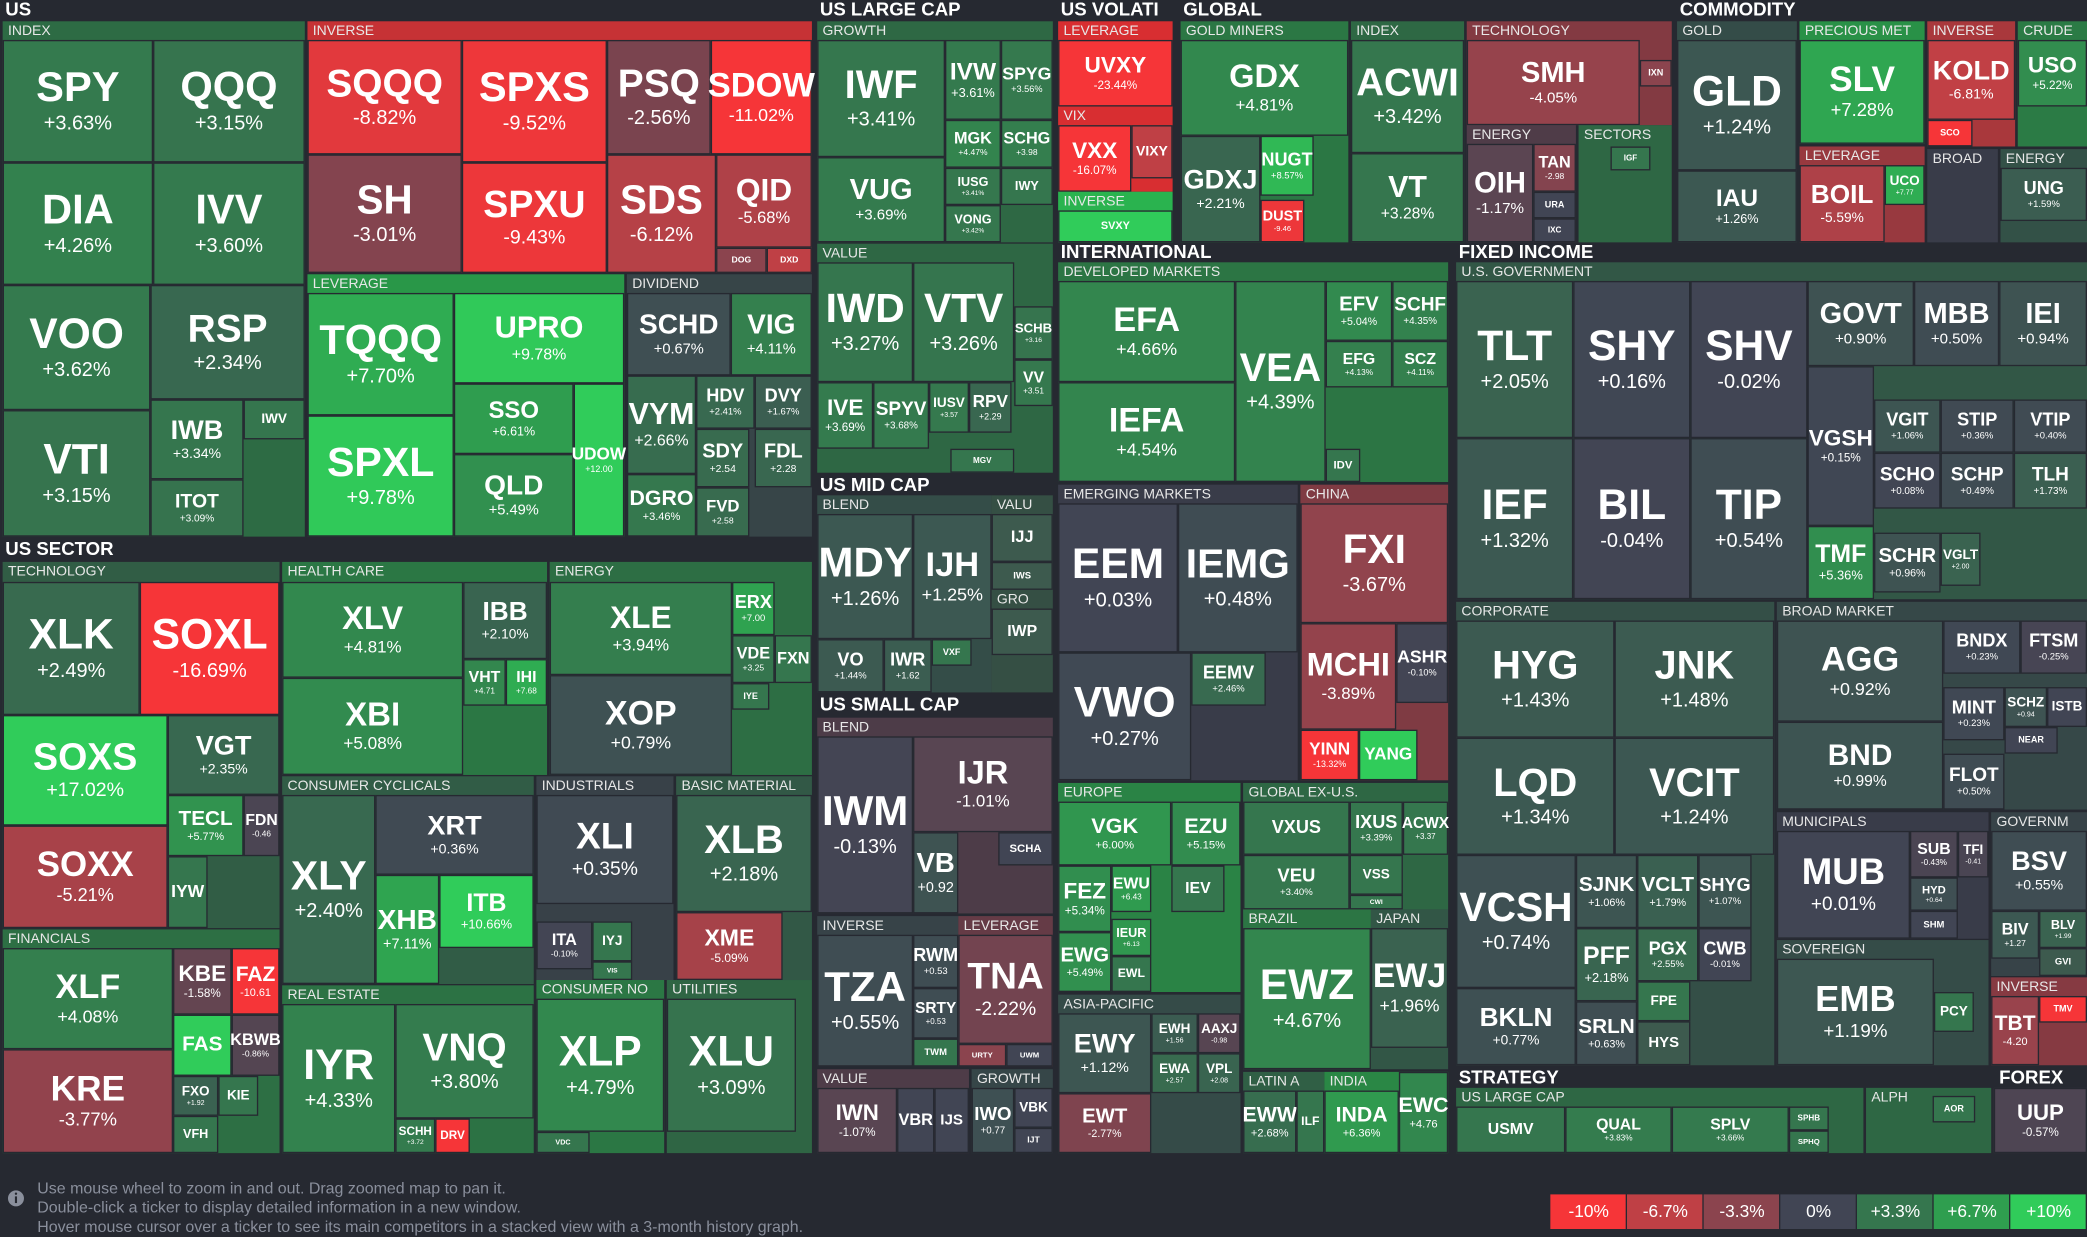 This screenshot has width=2087, height=1237. I want to click on tile: QQQ+3.15%, so click(229, 101).